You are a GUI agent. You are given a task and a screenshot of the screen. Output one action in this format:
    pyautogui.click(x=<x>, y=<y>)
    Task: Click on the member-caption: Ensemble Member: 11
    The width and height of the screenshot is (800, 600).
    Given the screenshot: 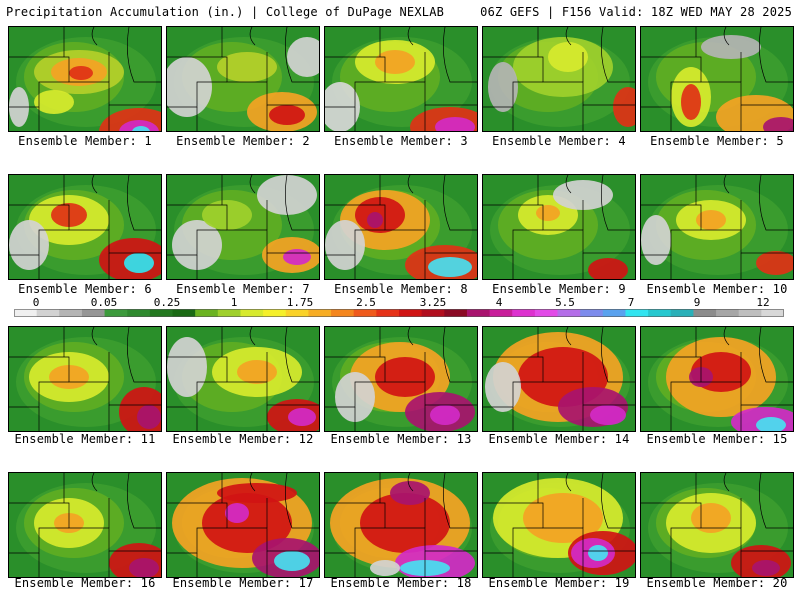 What is the action you would take?
    pyautogui.click(x=85, y=439)
    